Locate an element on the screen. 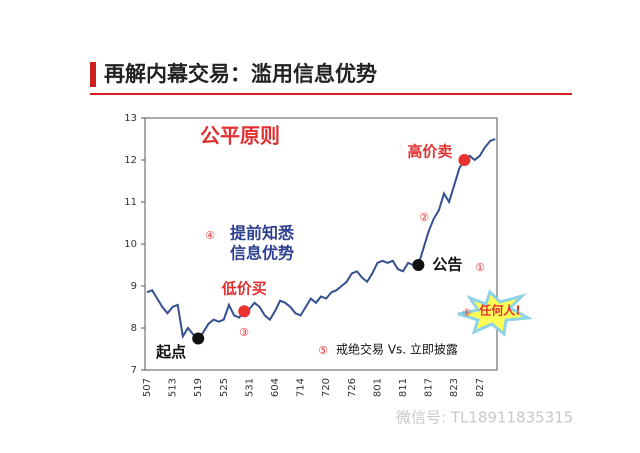  x-tick-label: 531 is located at coordinates (249, 387).